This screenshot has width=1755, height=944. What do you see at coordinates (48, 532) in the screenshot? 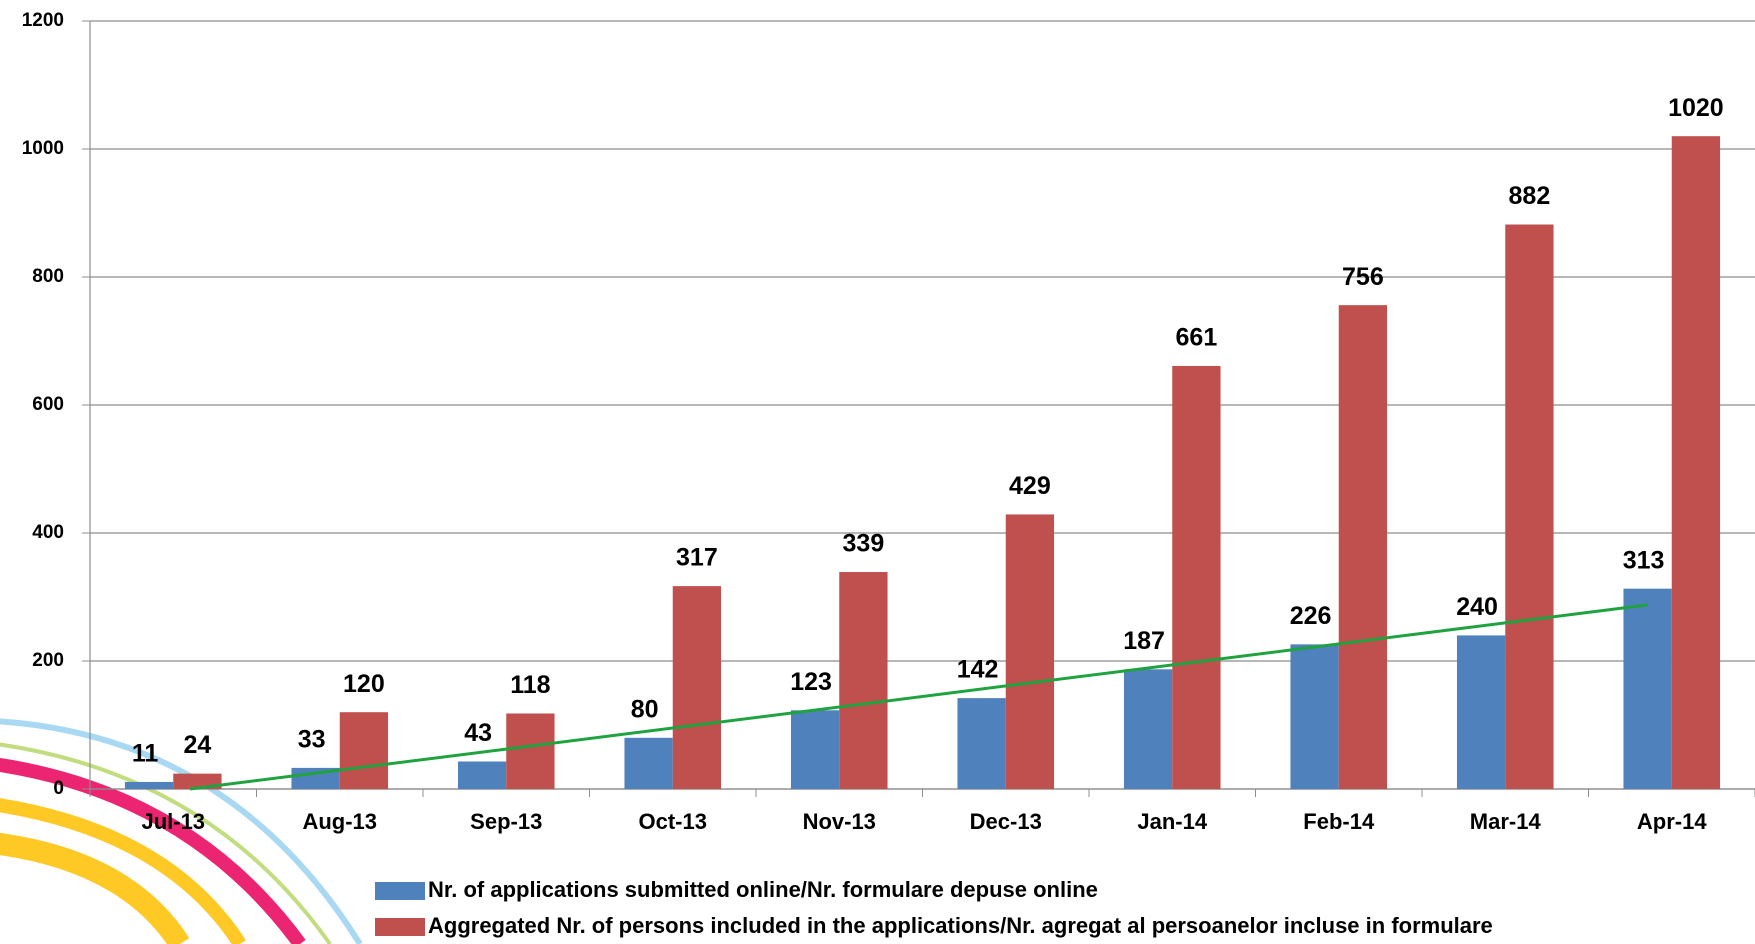
I see `y-tick-label: 400` at bounding box center [48, 532].